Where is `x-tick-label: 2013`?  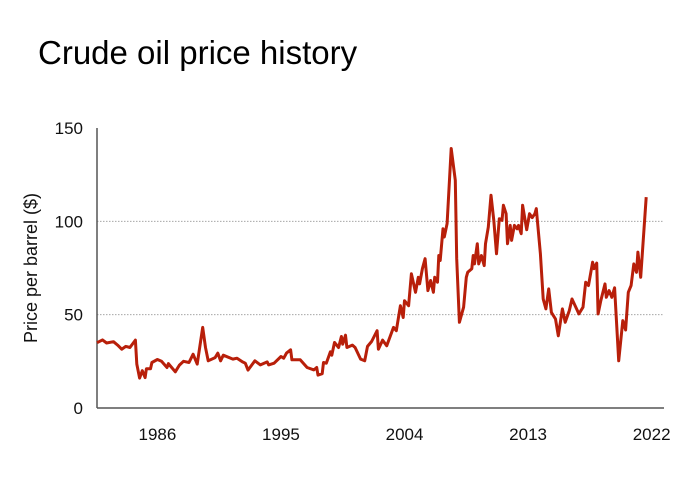 x-tick-label: 2013 is located at coordinates (528, 434).